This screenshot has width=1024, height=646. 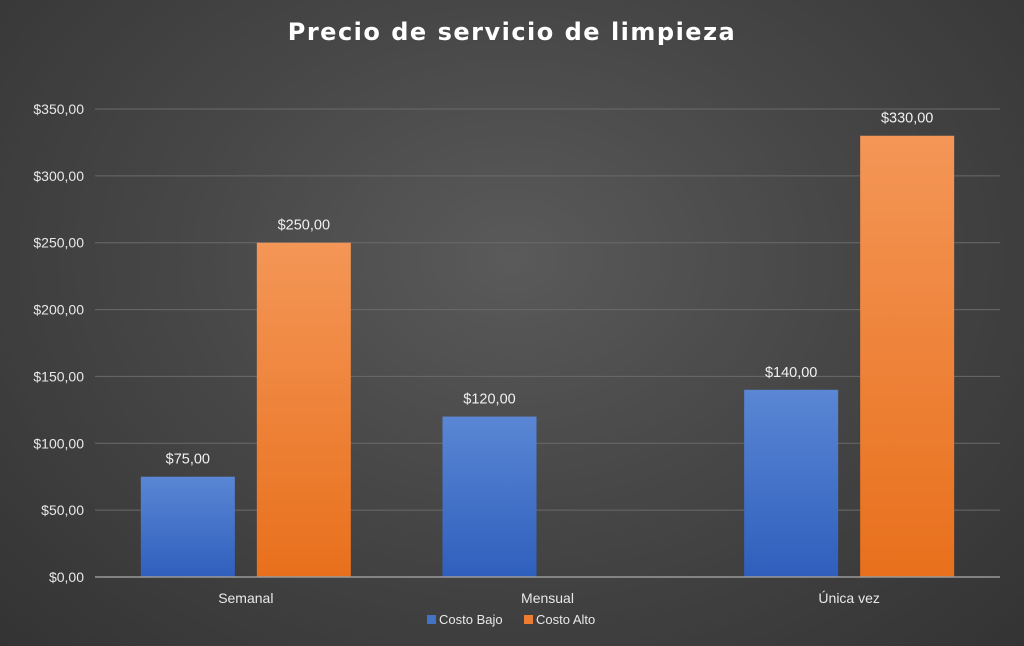 I want to click on data-label-costo-alto-semanal: $250,00, so click(x=304, y=226).